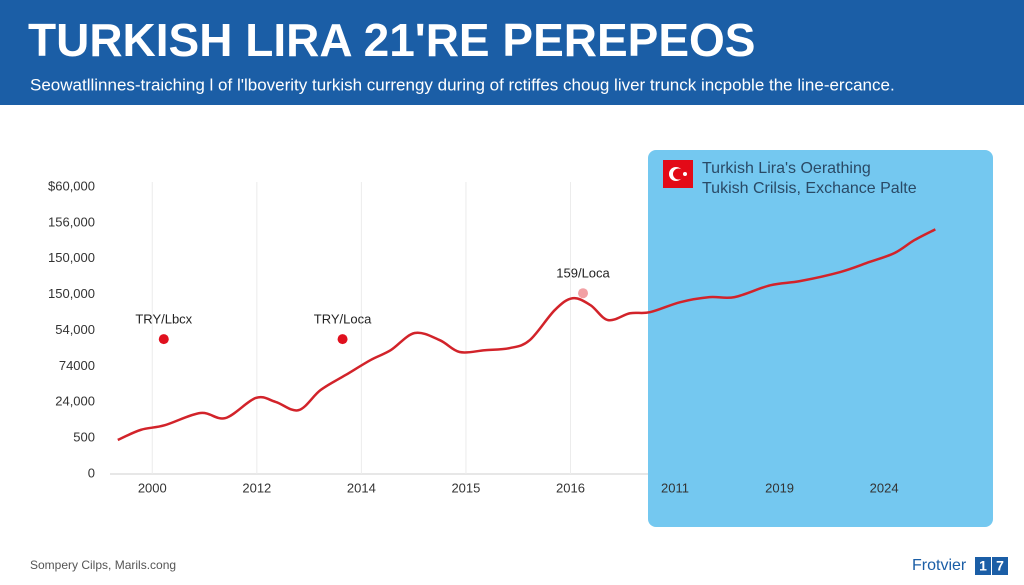  Describe the element at coordinates (685, 174) in the screenshot. I see `flag-star` at that location.